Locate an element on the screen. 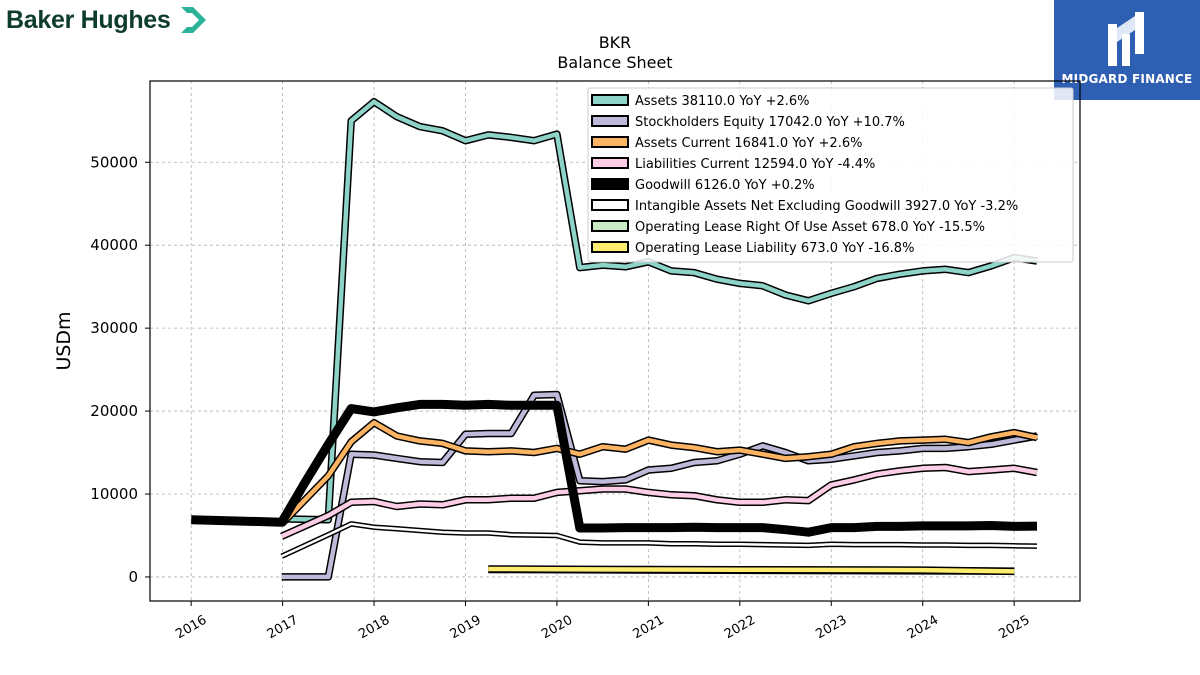 This screenshot has height=675, width=1200. y-tick-label: 40000 is located at coordinates (114, 245).